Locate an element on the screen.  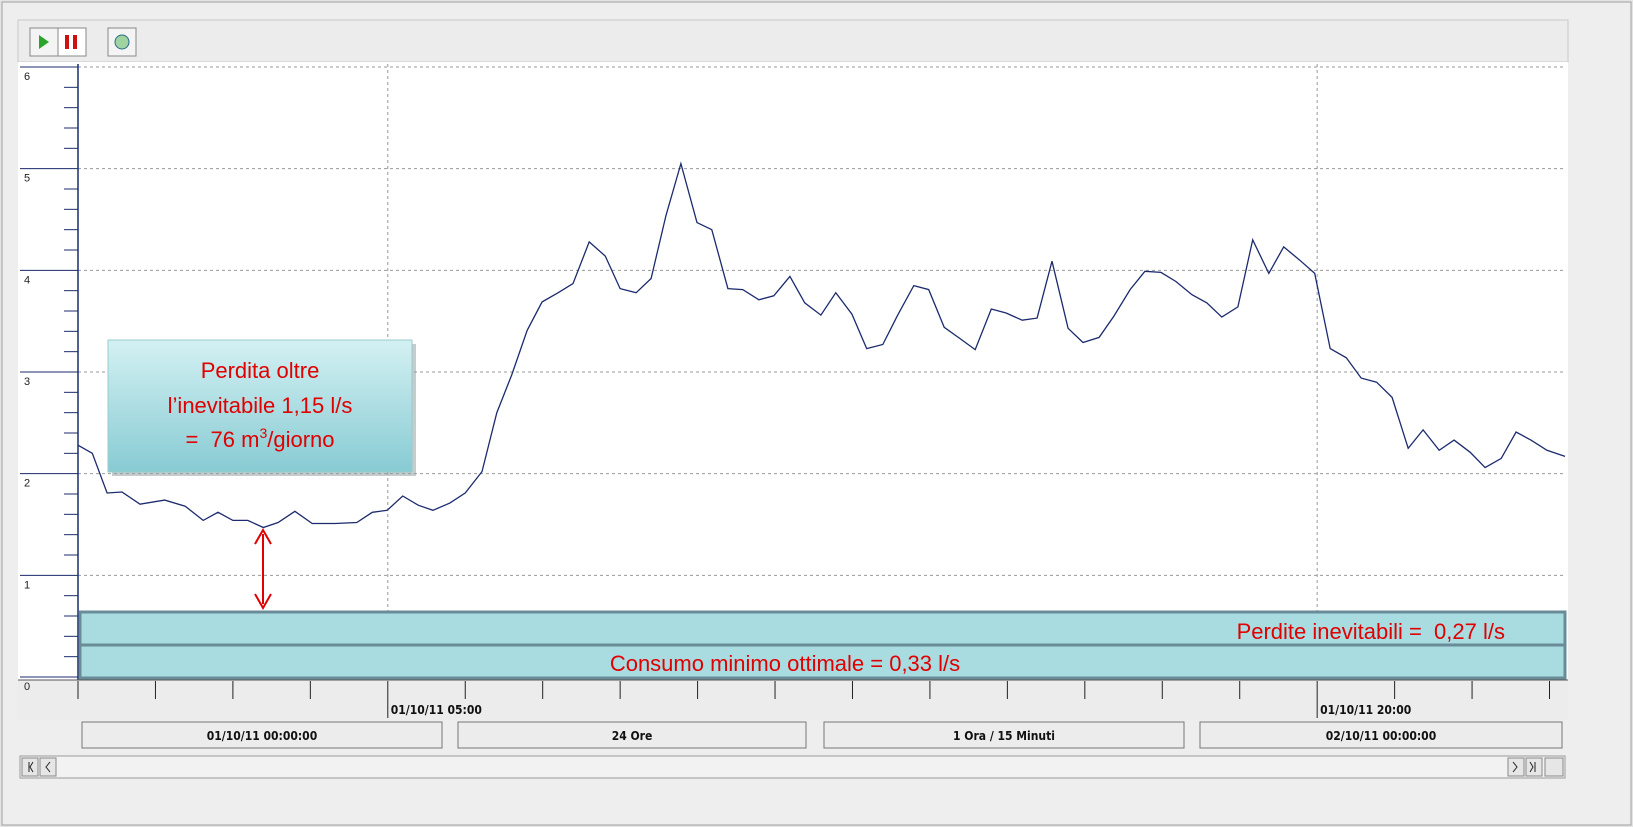
field-text: 1 Ora / 15 Minuti is located at coordinates (1004, 736).